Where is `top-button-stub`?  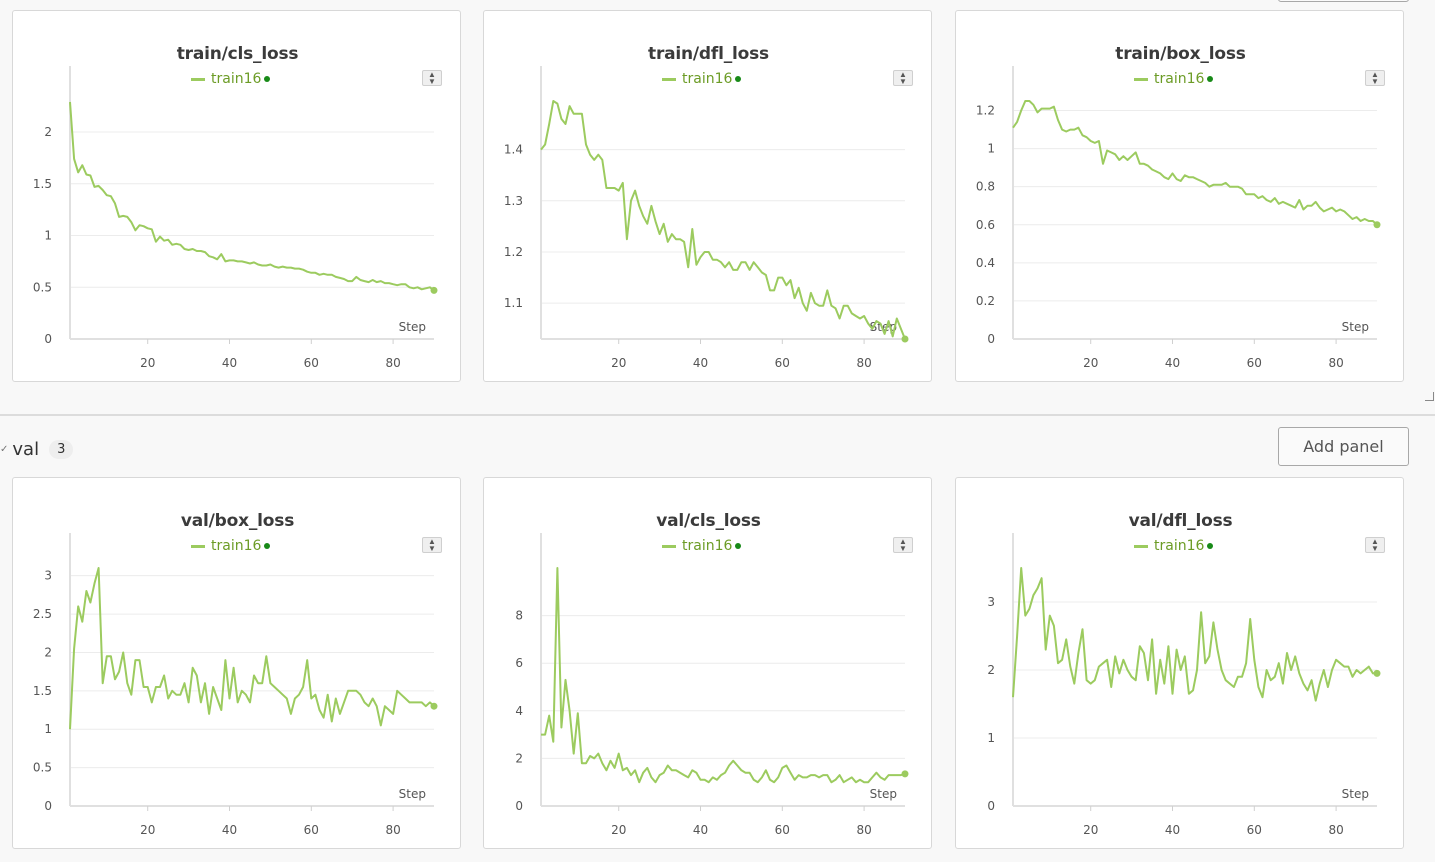 top-button-stub is located at coordinates (1343, 1).